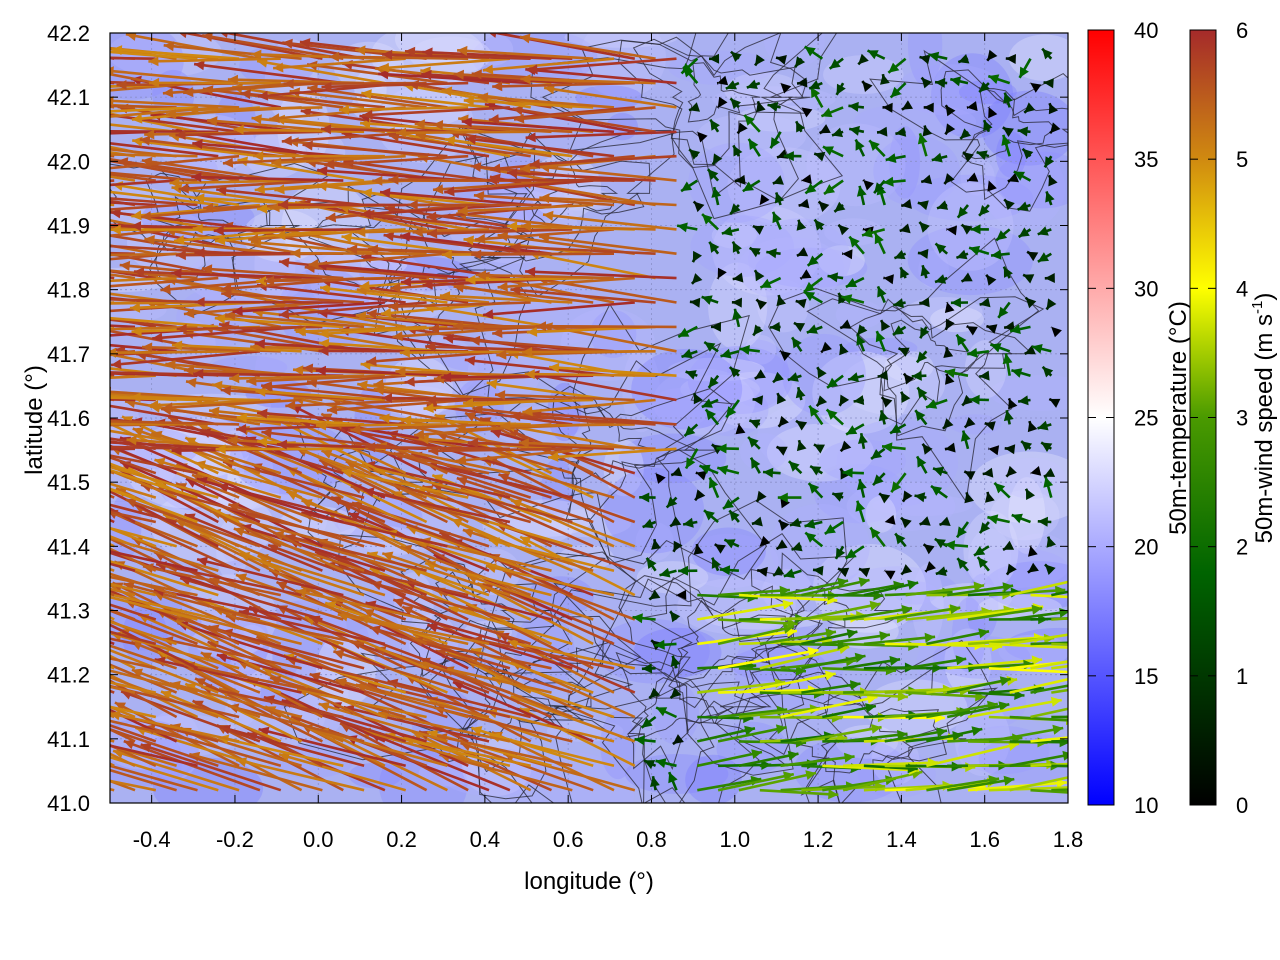 The width and height of the screenshot is (1280, 960). What do you see at coordinates (830, 616) in the screenshot?
I see `contour-line` at bounding box center [830, 616].